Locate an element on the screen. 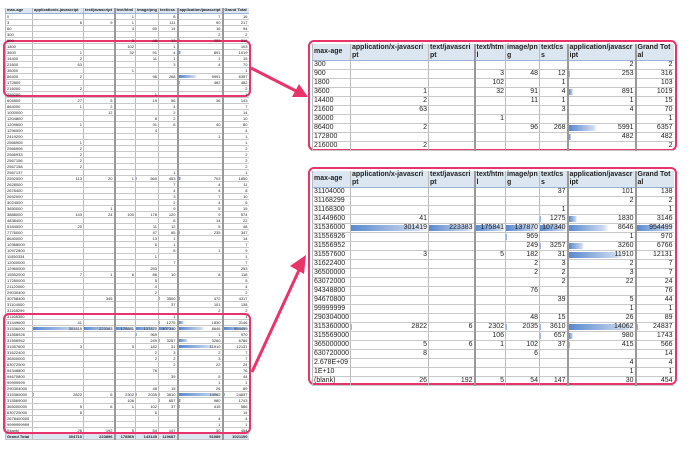 This screenshot has width=690, height=470. column-header: application/javascript is located at coordinates (601, 179).